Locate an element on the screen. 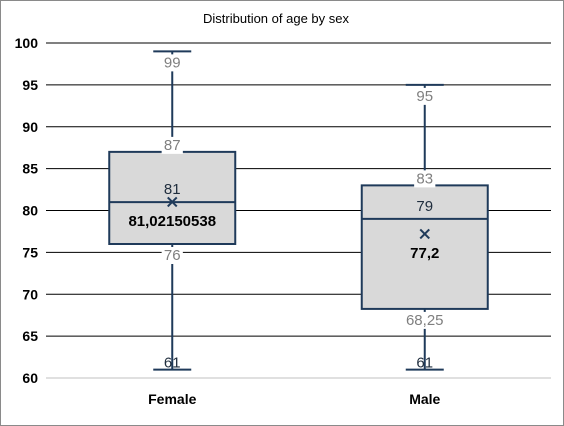  max-label-group: 95 is located at coordinates (425, 96).